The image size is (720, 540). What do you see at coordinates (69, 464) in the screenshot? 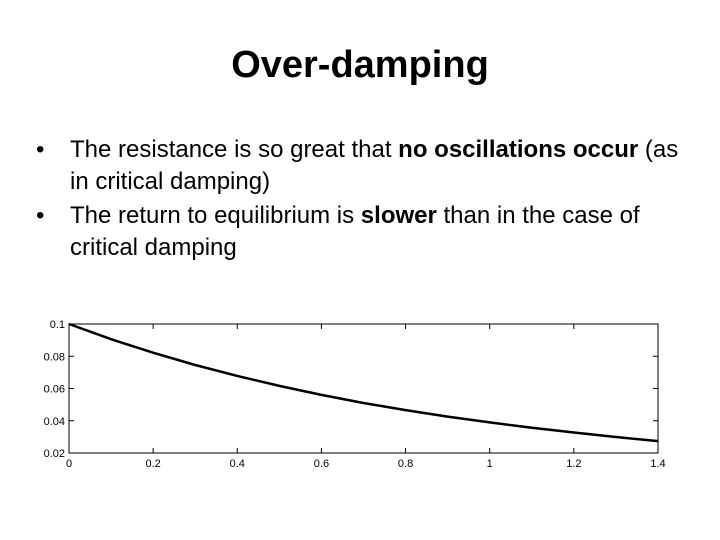
I see `x-tick-label: 0` at bounding box center [69, 464].